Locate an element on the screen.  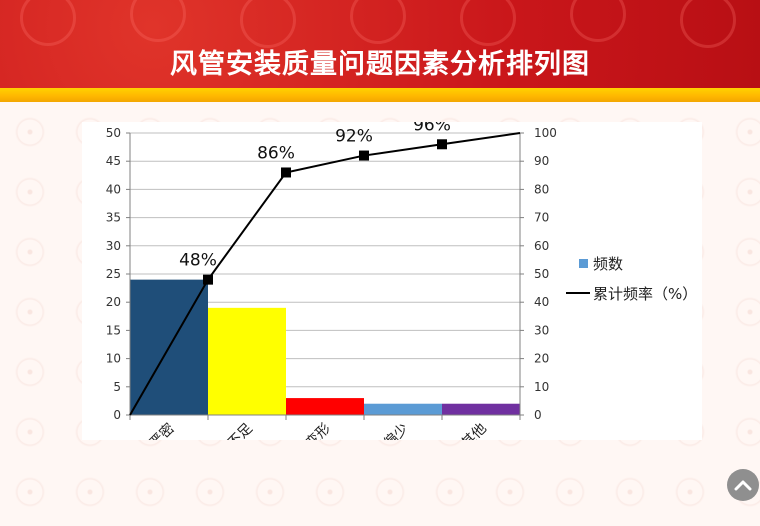
y-right-tick-label: 0 is located at coordinates (538, 415).